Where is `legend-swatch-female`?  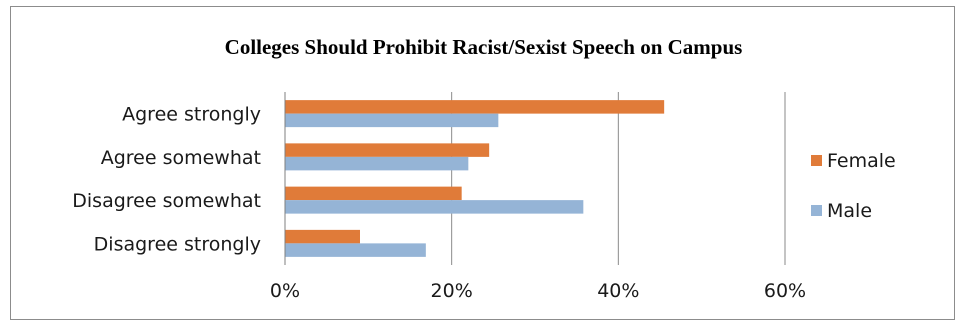 legend-swatch-female is located at coordinates (816, 160).